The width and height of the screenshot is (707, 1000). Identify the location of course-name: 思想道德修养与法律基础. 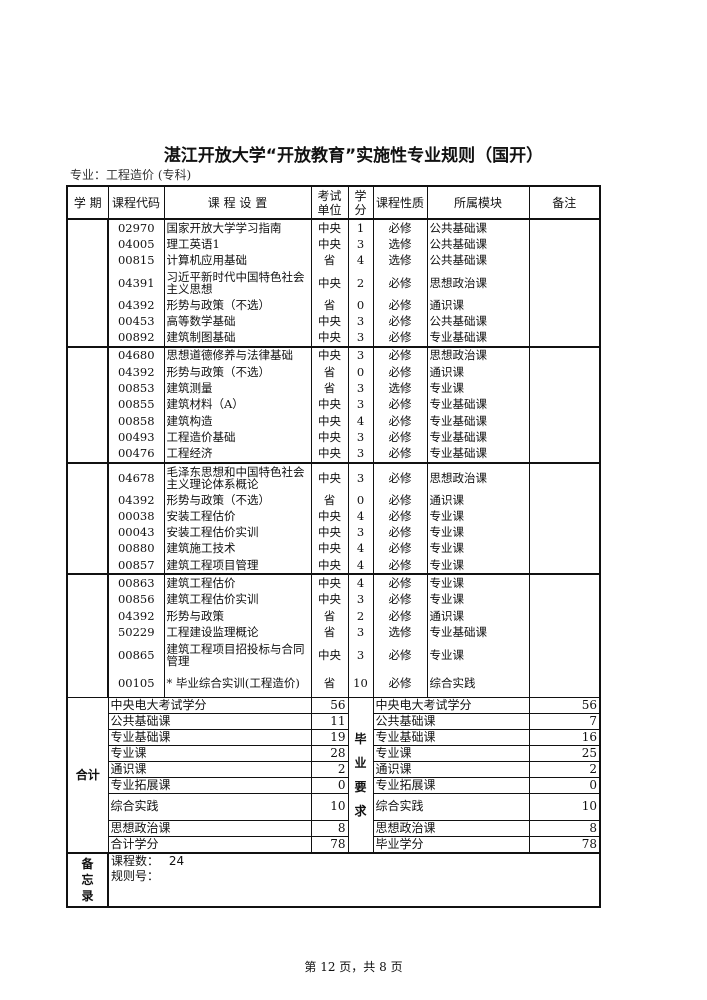
(237, 355).